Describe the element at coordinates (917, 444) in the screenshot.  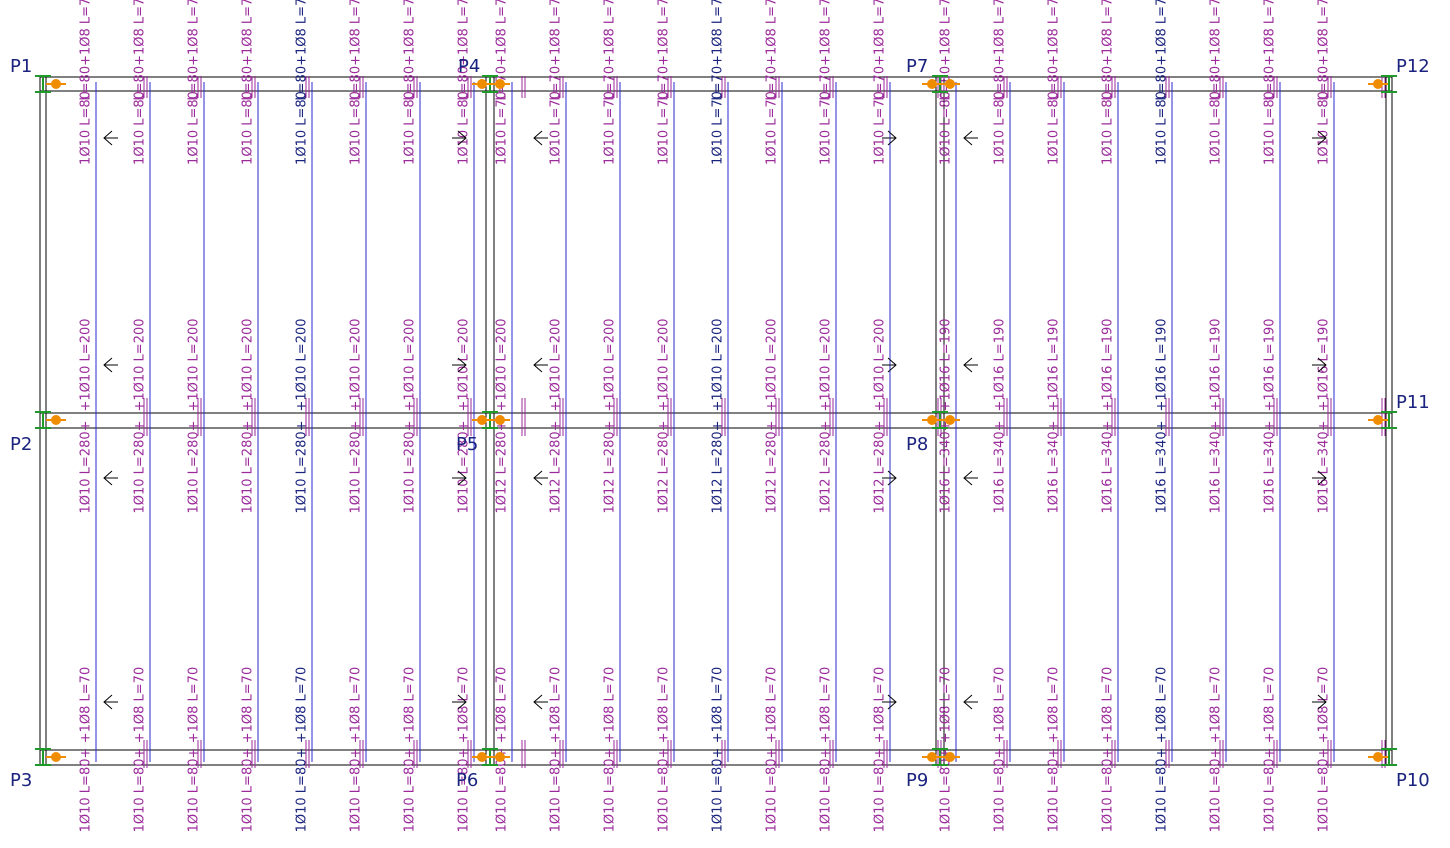
I see `point-label-p8: P8` at that location.